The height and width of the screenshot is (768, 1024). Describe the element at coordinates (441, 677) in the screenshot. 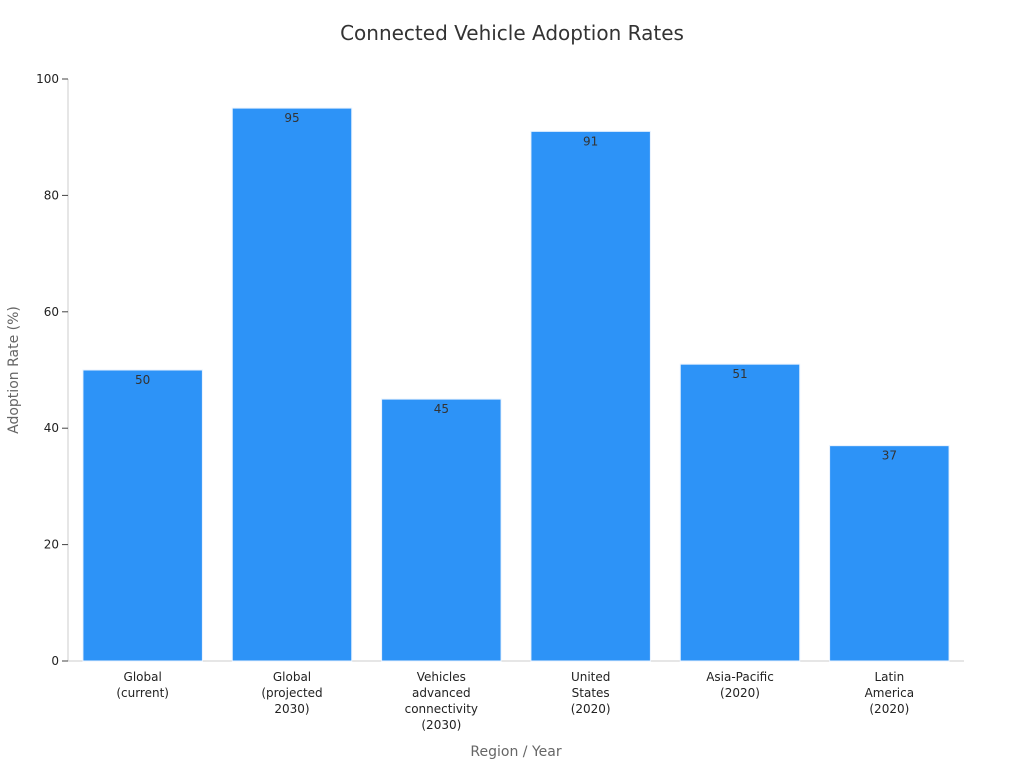

I see `x-category-label-line: Vehicles` at that location.